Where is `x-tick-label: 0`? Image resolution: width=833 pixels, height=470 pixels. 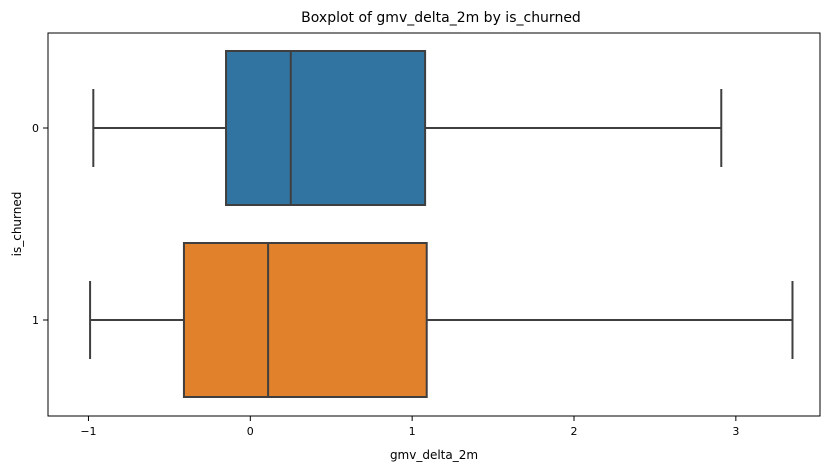
x-tick-label: 0 is located at coordinates (250, 431).